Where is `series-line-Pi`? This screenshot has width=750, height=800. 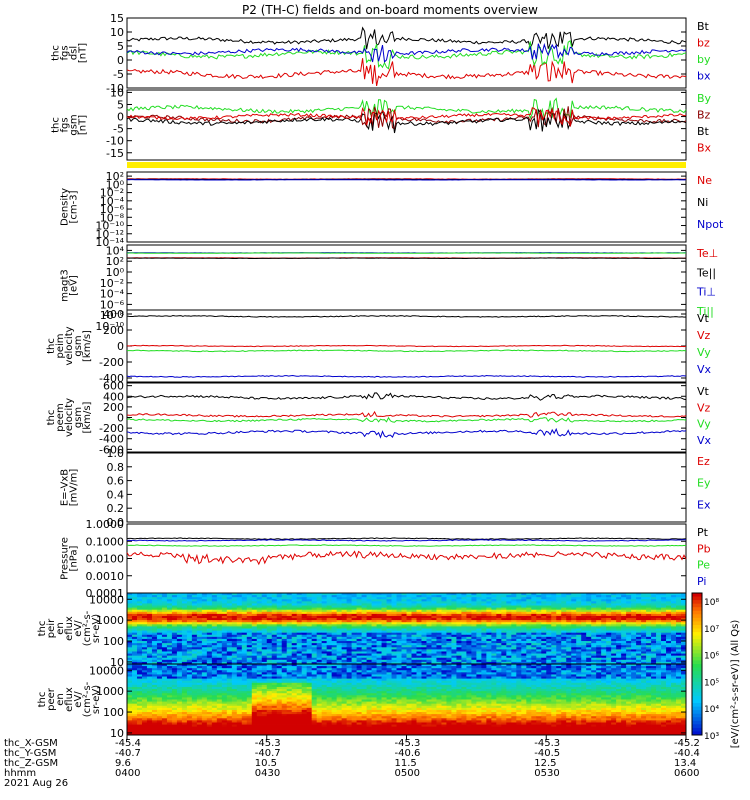
series-line-Pi is located at coordinates (406, 540).